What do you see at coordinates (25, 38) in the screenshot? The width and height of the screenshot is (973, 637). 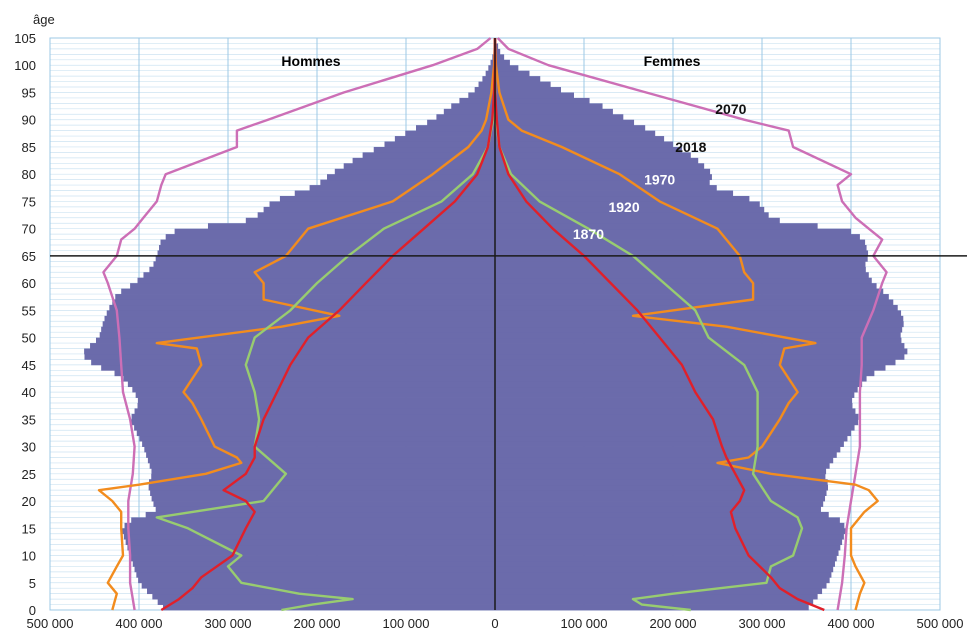 I see `y-tick-label: 105` at bounding box center [25, 38].